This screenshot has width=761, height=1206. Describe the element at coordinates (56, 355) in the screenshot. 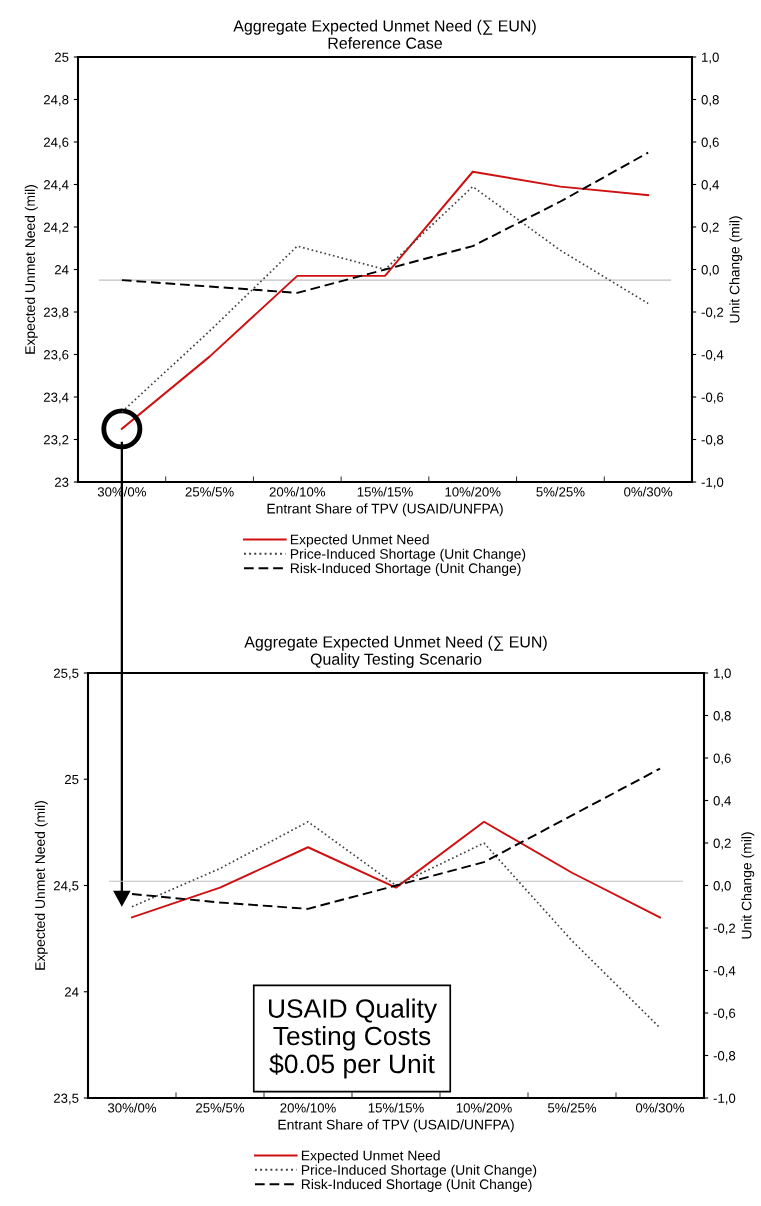

I see `y-tick-label: 23,6` at that location.